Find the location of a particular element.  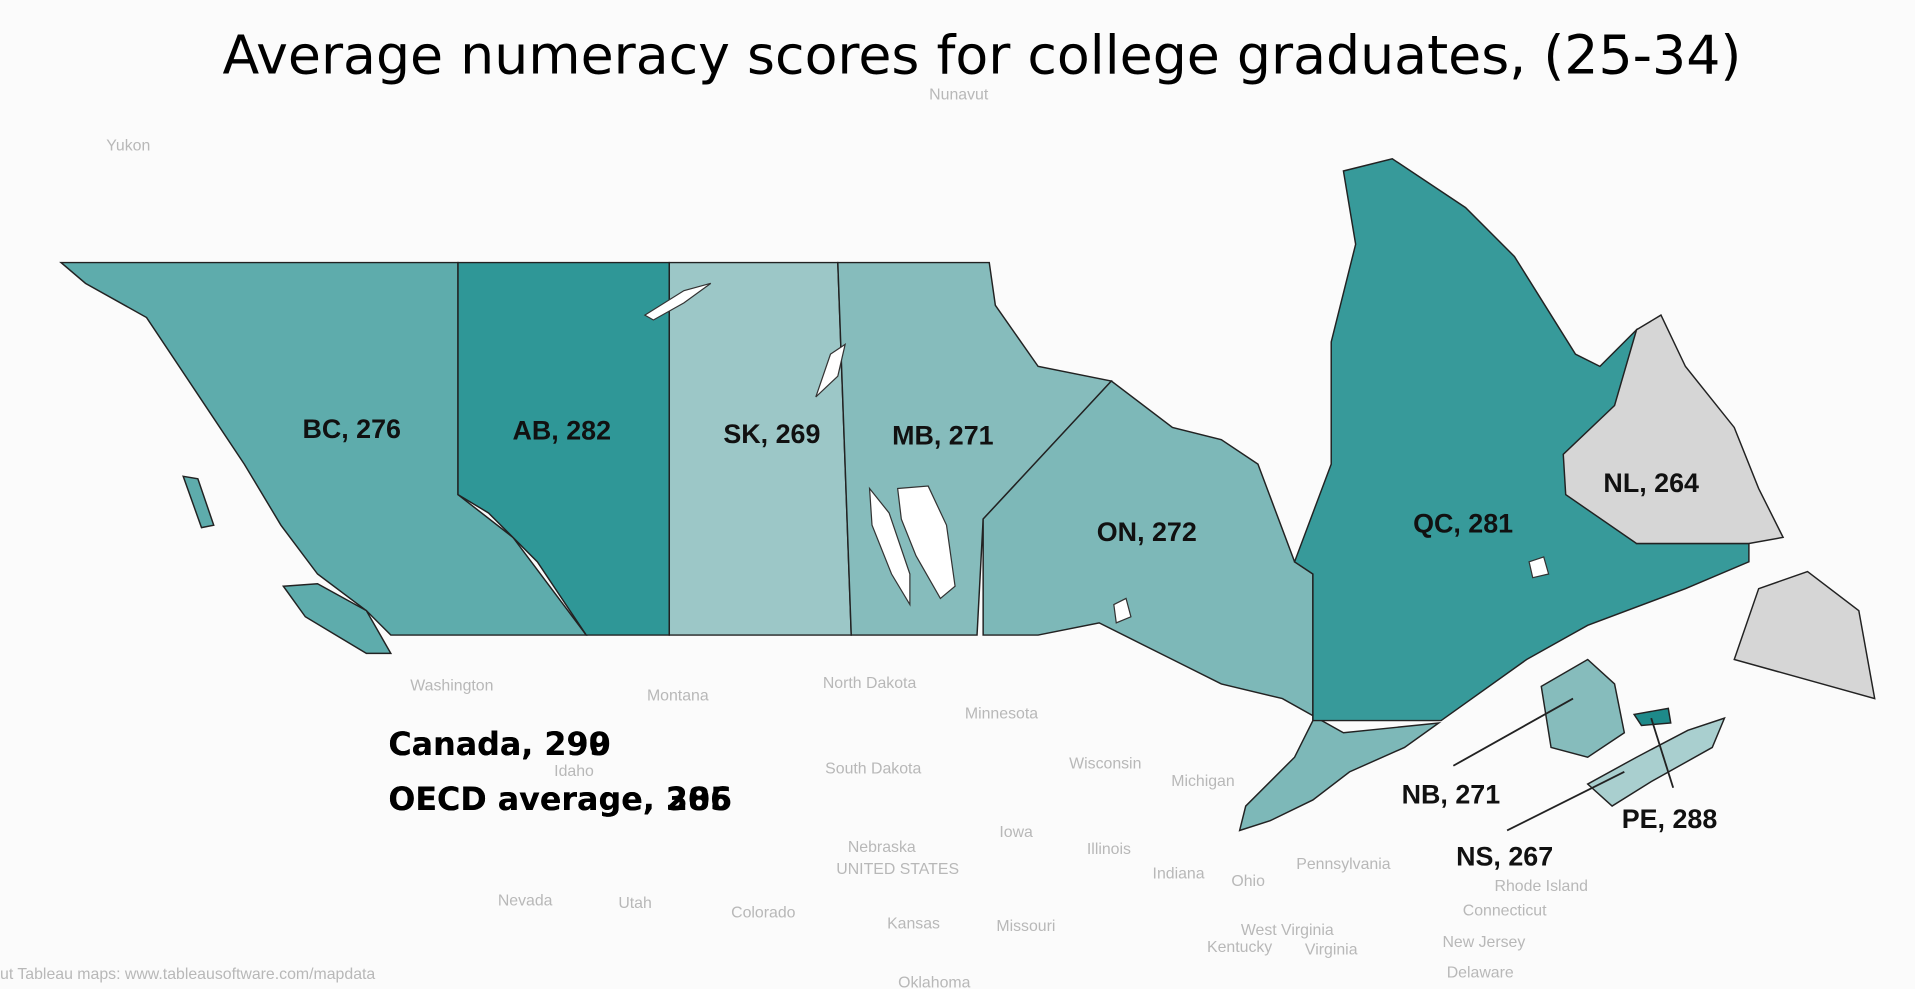

province-label: PE, 288 is located at coordinates (1670, 819).